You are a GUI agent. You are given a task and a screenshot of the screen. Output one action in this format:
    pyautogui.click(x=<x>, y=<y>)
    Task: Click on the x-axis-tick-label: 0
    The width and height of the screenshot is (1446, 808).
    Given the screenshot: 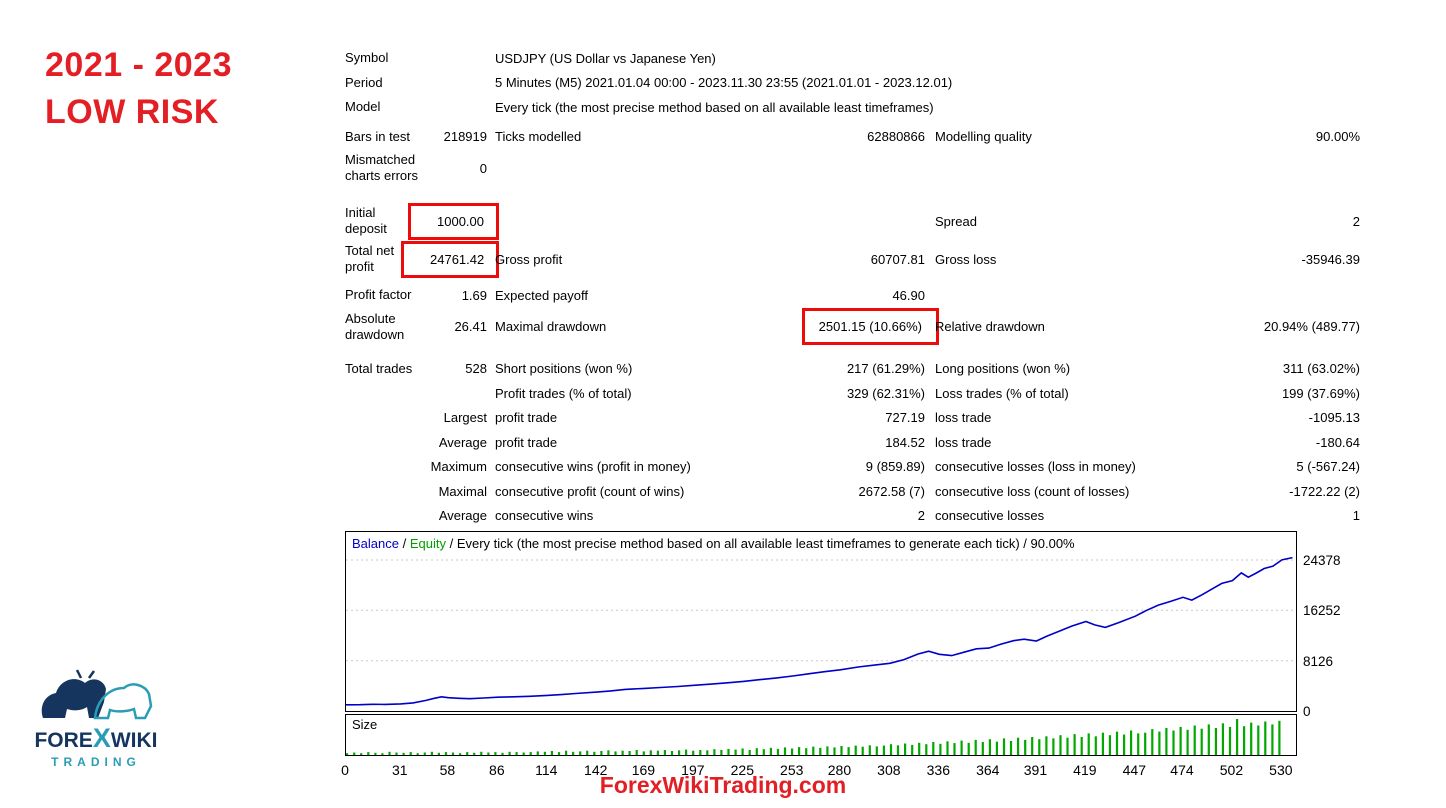 What is the action you would take?
    pyautogui.click(x=345, y=770)
    